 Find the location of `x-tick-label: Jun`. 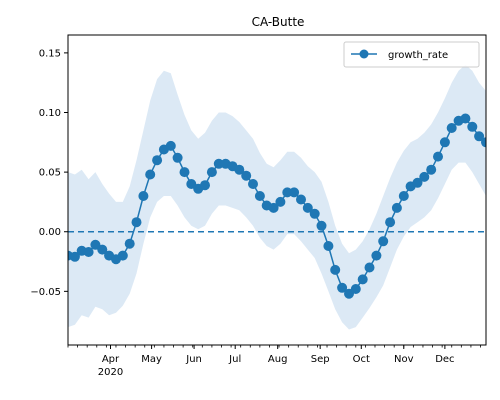

x-tick-label: Jun is located at coordinates (193, 359).